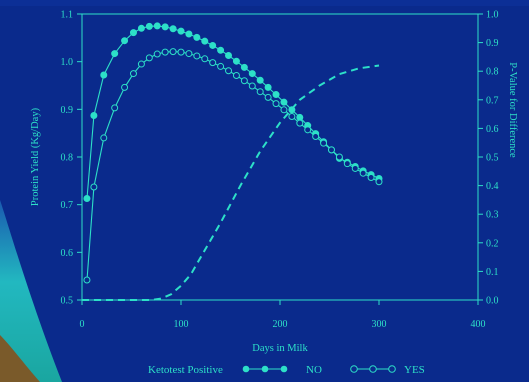 This screenshot has width=529, height=382. Describe the element at coordinates (31, 291) in the screenshot. I see `backdrop-swoosh` at that location.